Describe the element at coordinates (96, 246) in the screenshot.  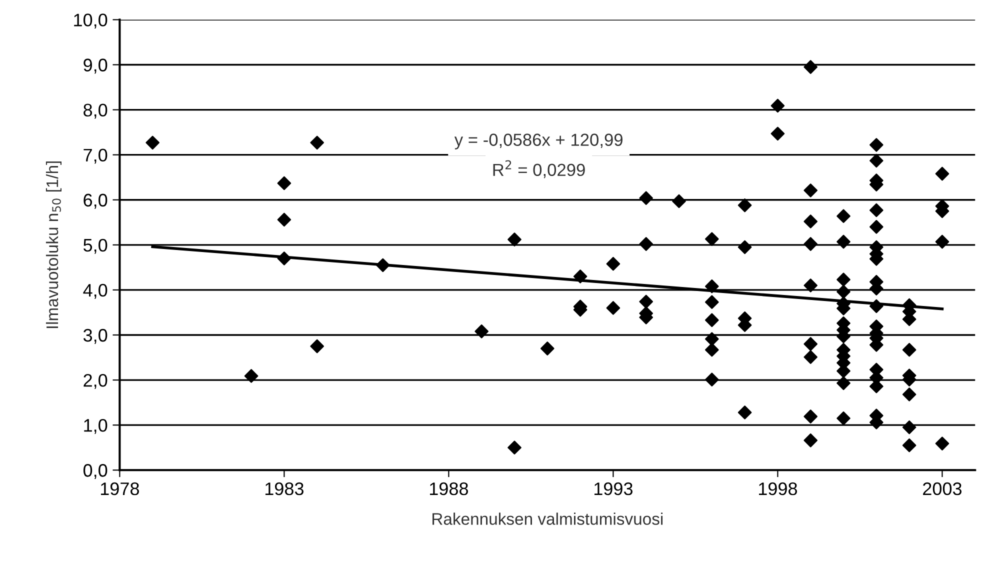
I see `y-tick-label: 5,0` at that location.